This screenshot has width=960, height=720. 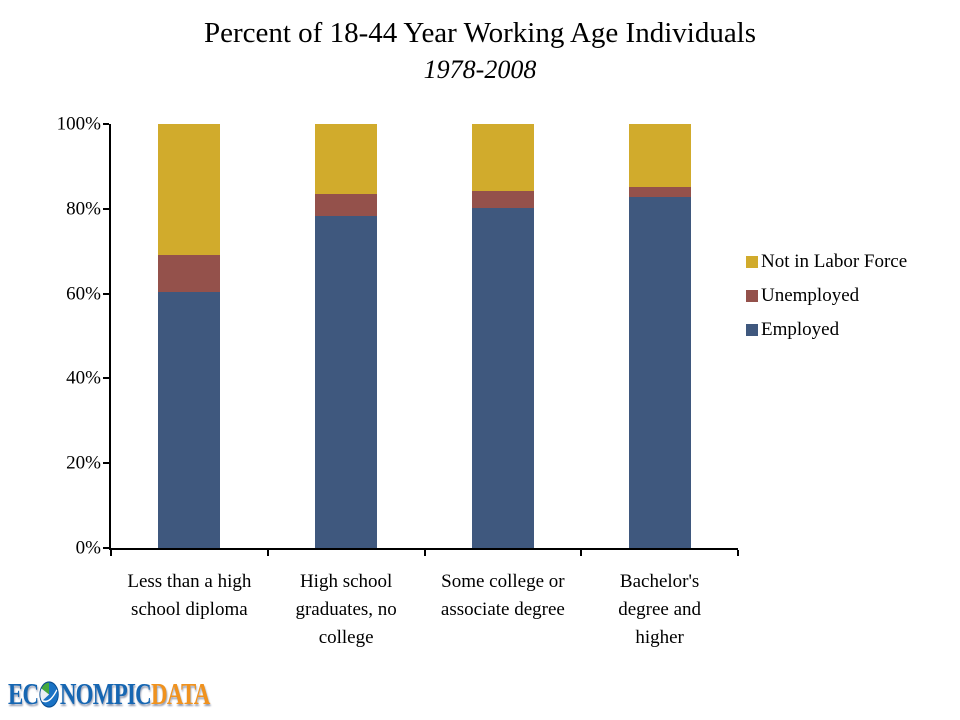 I want to click on logo-text-data: DATA, so click(x=180, y=693).